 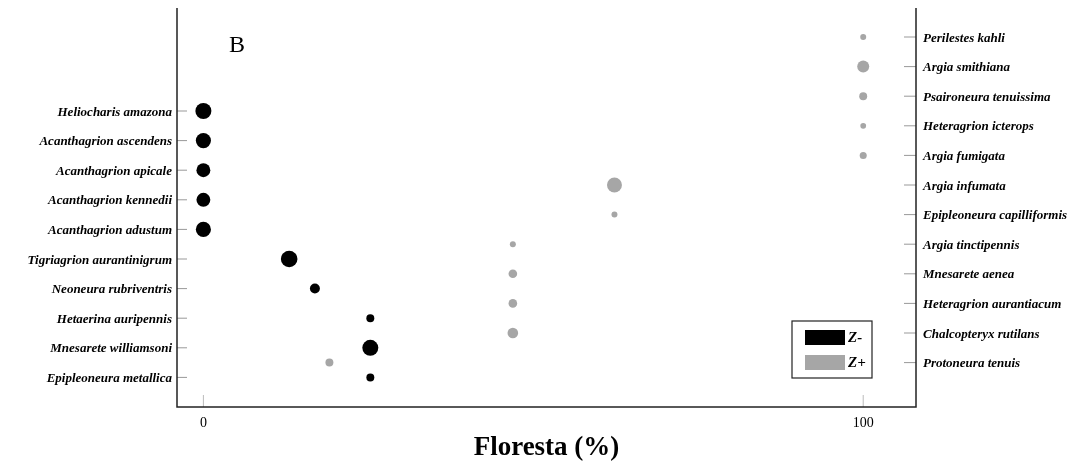 What do you see at coordinates (964, 155) in the screenshot?
I see `y2-tick-label: Argia fumigata` at bounding box center [964, 155].